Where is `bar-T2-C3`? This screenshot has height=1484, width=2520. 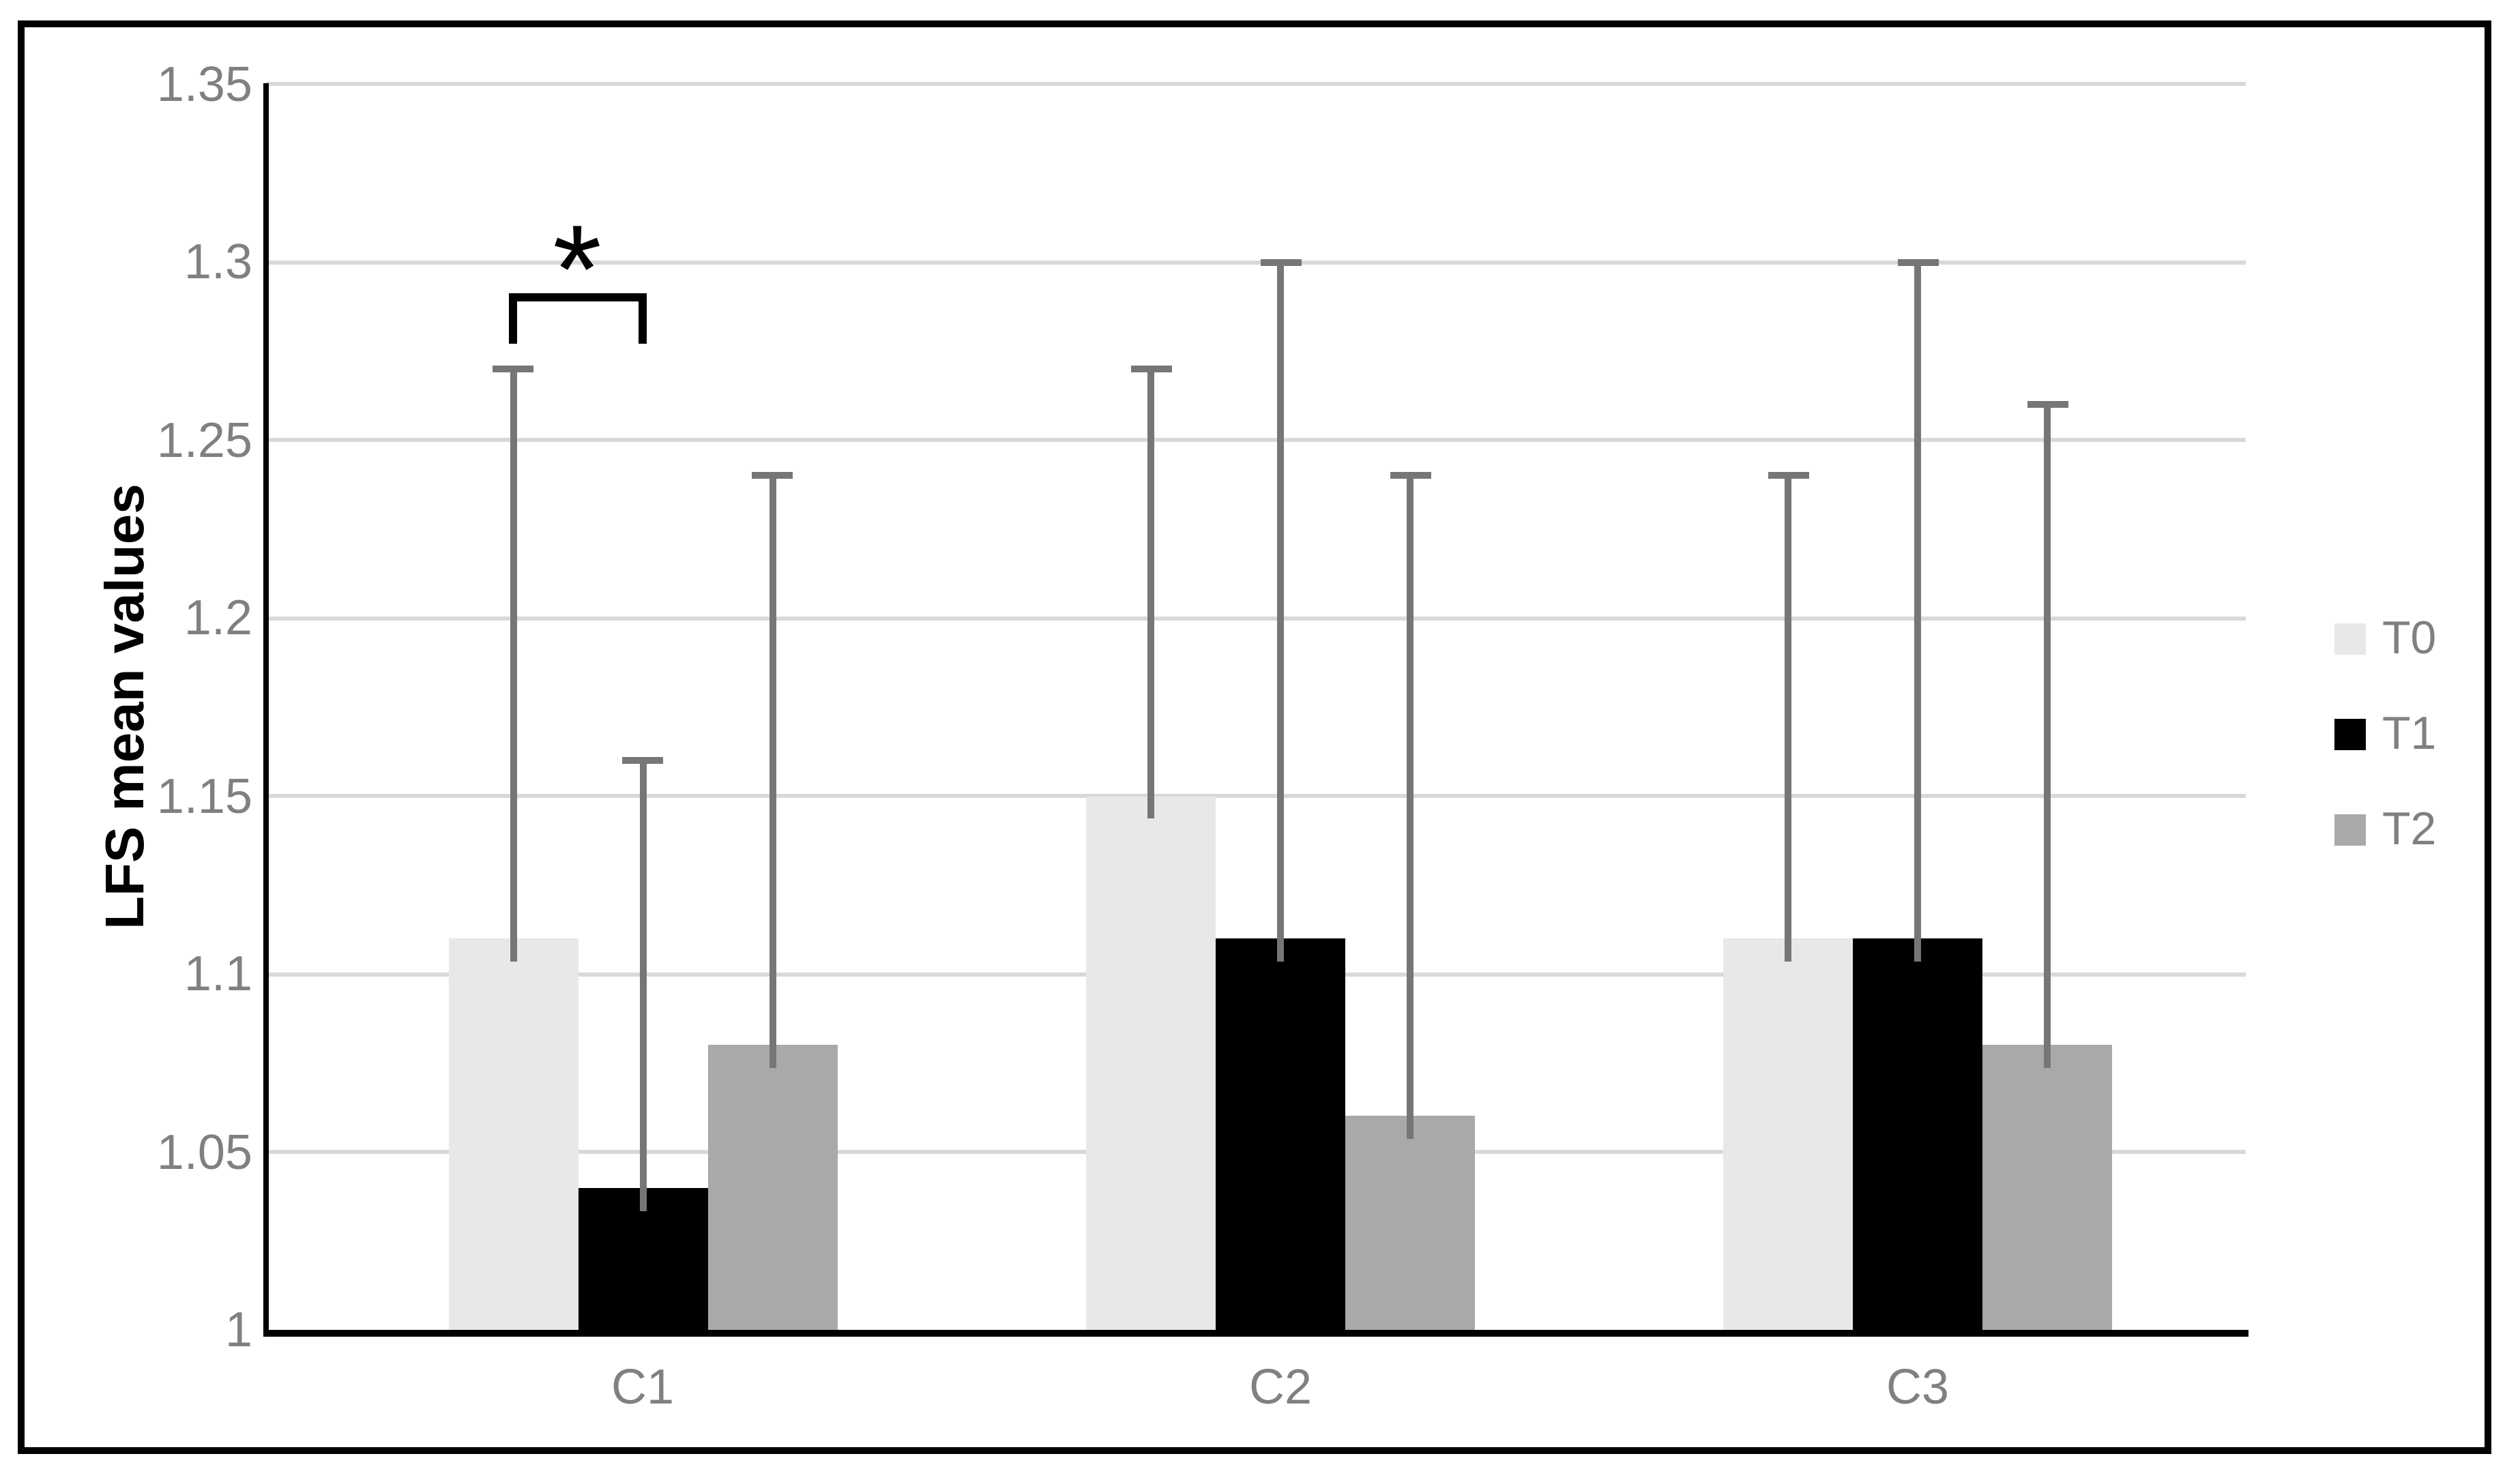
bar-T2-C3 is located at coordinates (2047, 1187).